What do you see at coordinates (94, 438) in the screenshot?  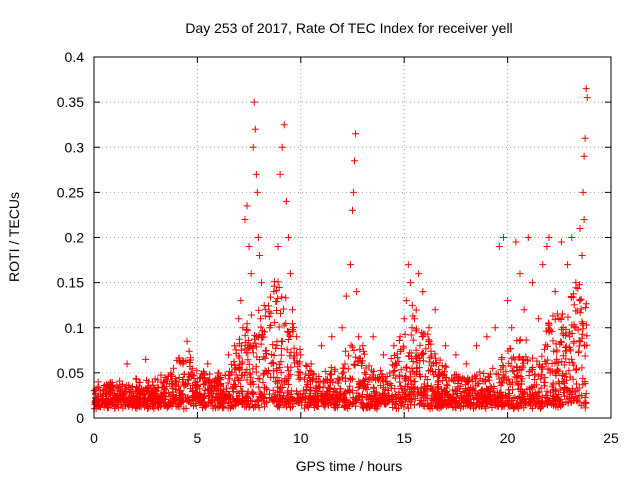 I see `x-tick-label: 0` at bounding box center [94, 438].